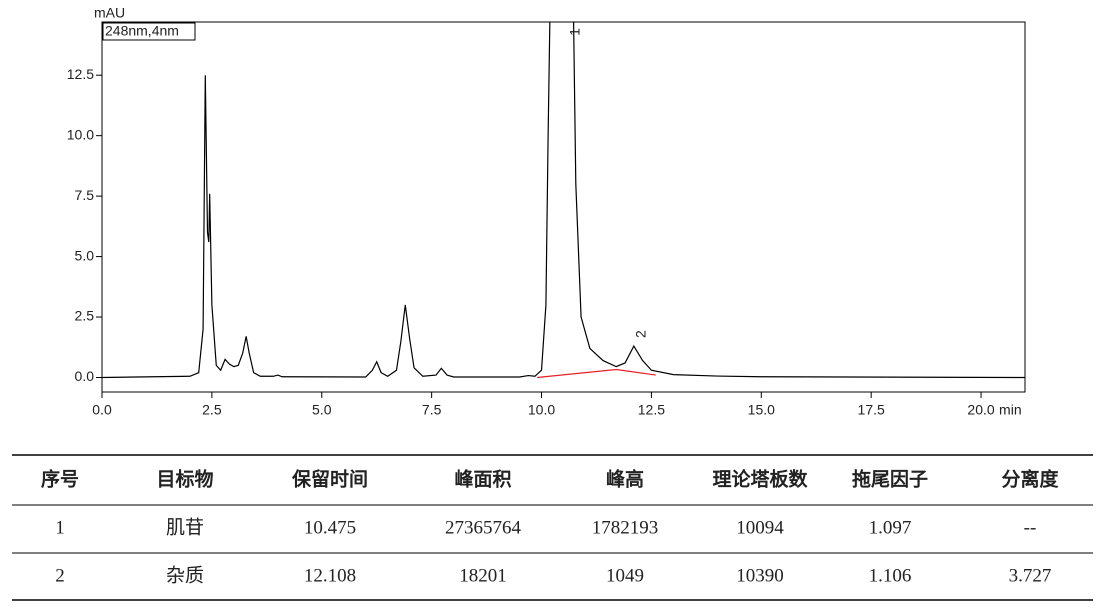  I want to click on annotation-box, so click(149, 31).